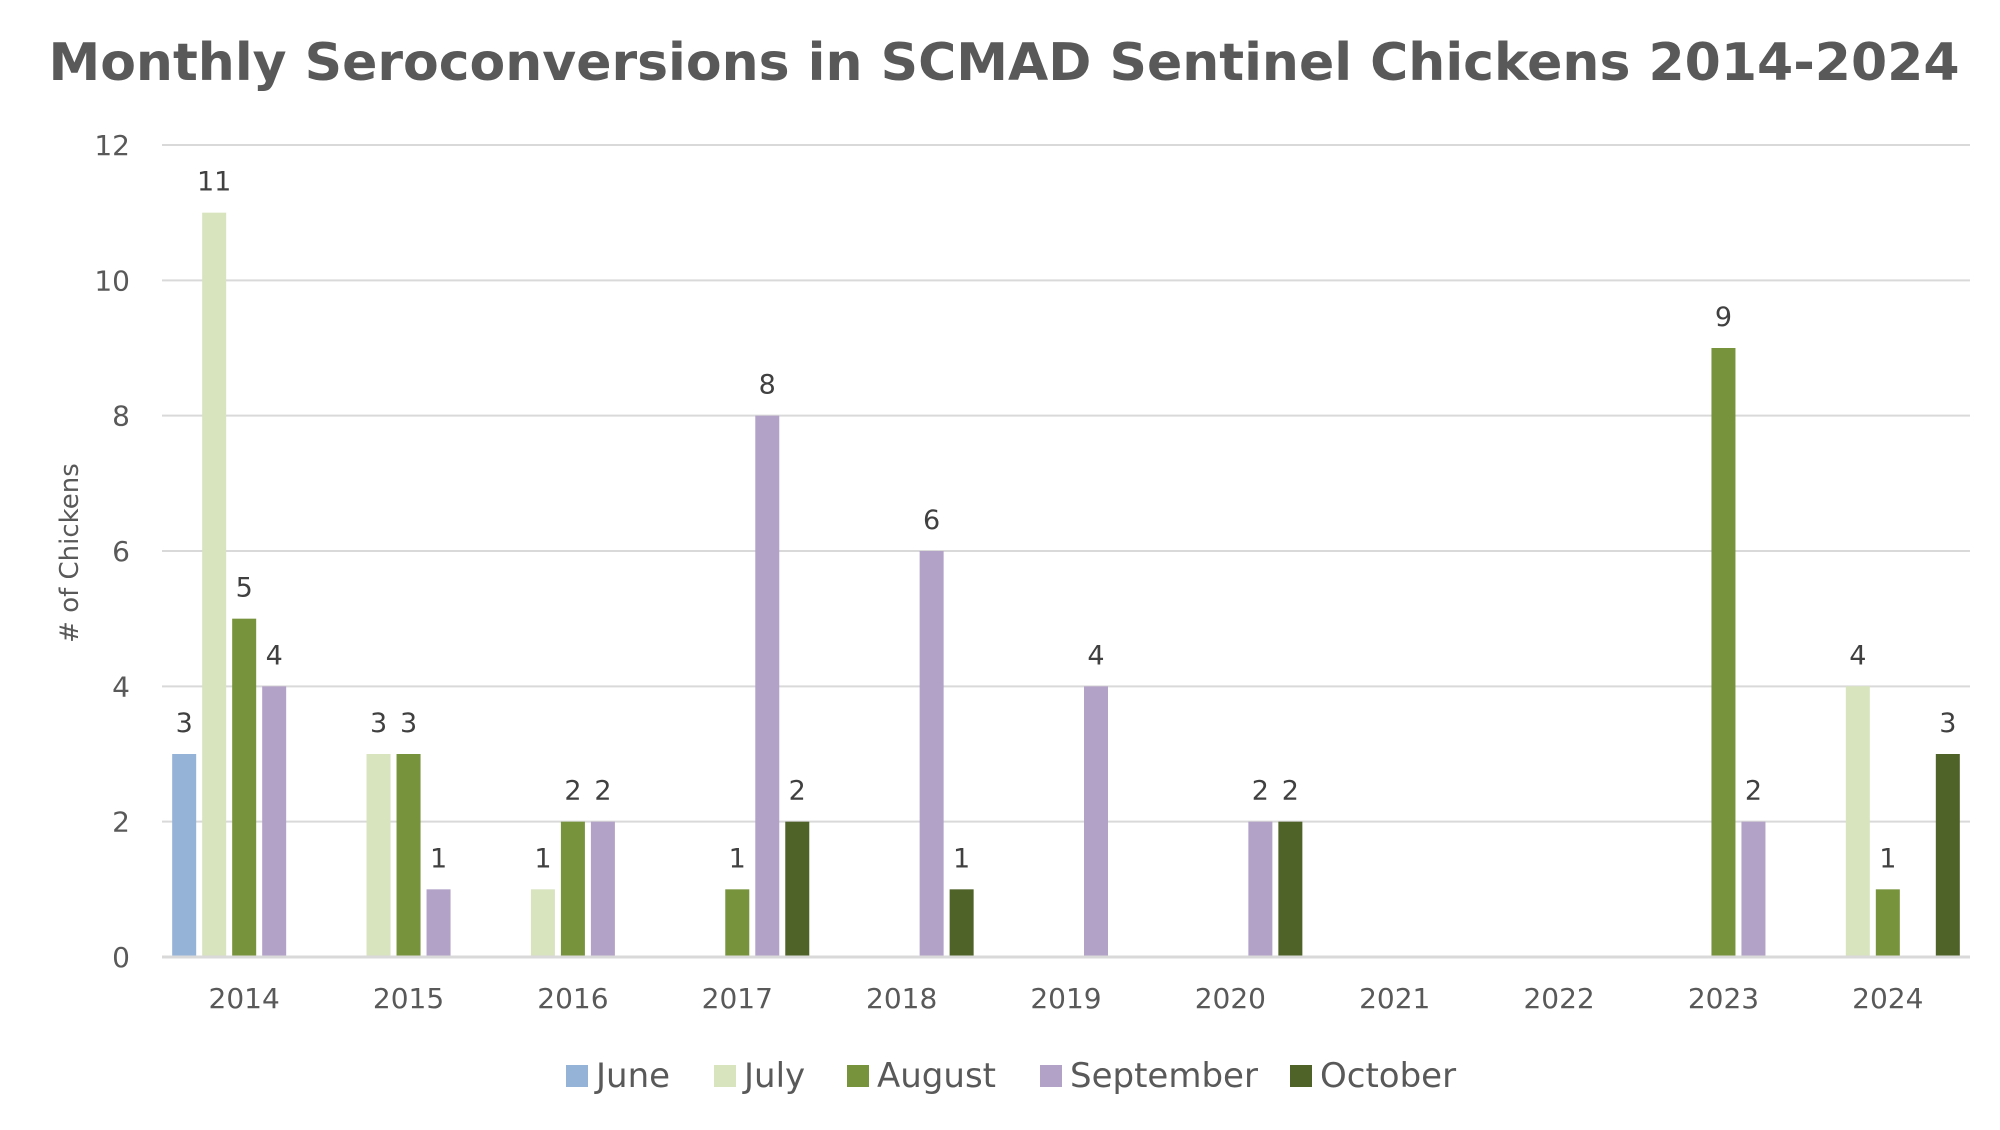 The height and width of the screenshot is (1130, 2000). Describe the element at coordinates (936, 1076) in the screenshot. I see `legend-label-august: August` at that location.